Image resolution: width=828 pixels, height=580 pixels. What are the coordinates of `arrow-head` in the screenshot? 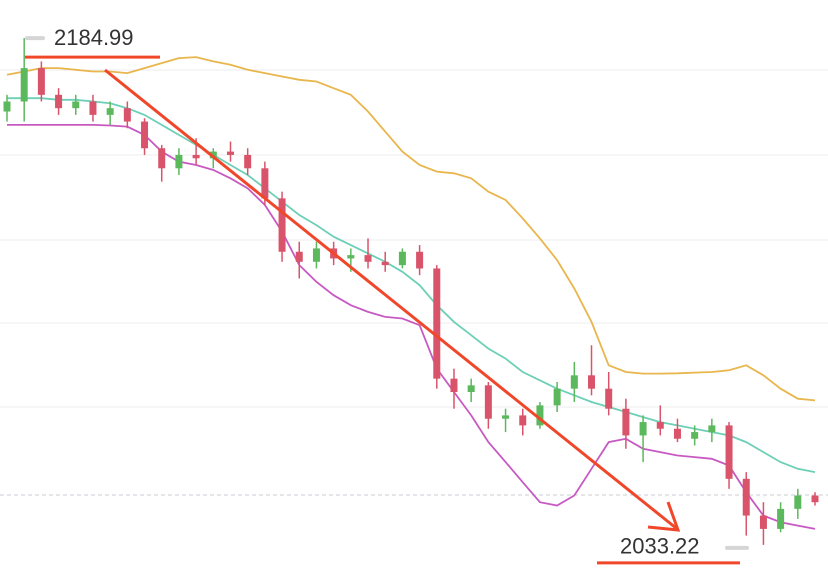 It's located at (664, 516).